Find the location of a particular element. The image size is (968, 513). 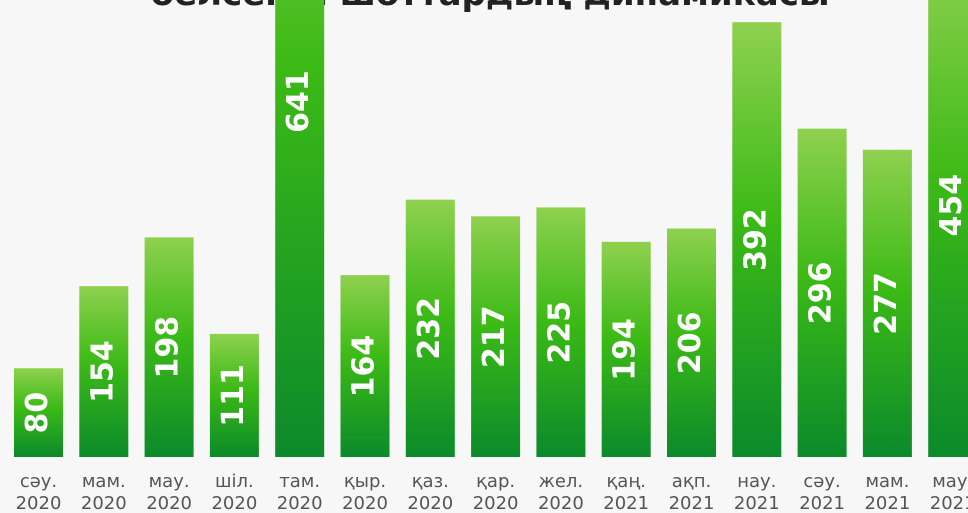

bar-value-label: 111 is located at coordinates (233, 395).